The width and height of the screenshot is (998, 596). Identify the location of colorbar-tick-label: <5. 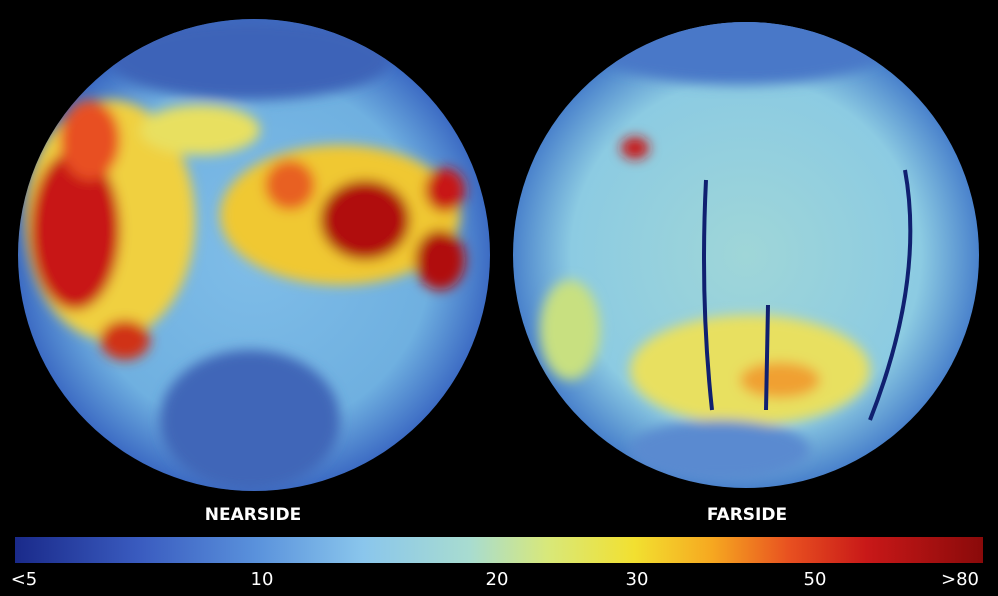
(24, 579).